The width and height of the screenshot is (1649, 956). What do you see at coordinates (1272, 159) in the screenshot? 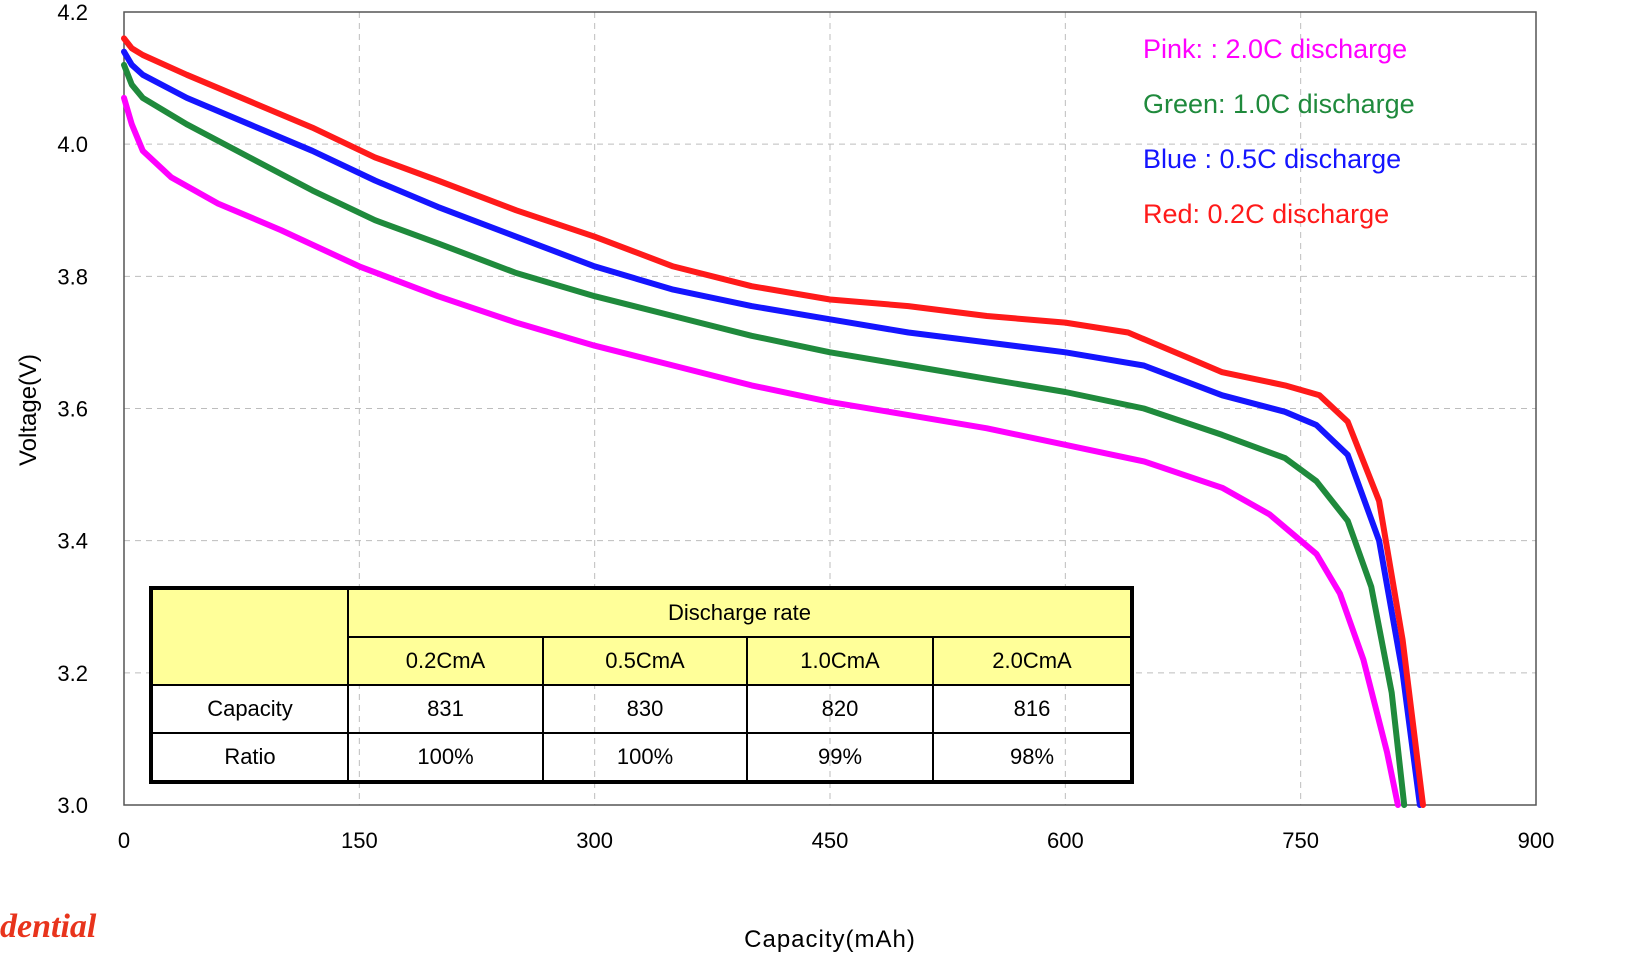
I see `legend-entry: Blue : 0.5C discharge` at bounding box center [1272, 159].